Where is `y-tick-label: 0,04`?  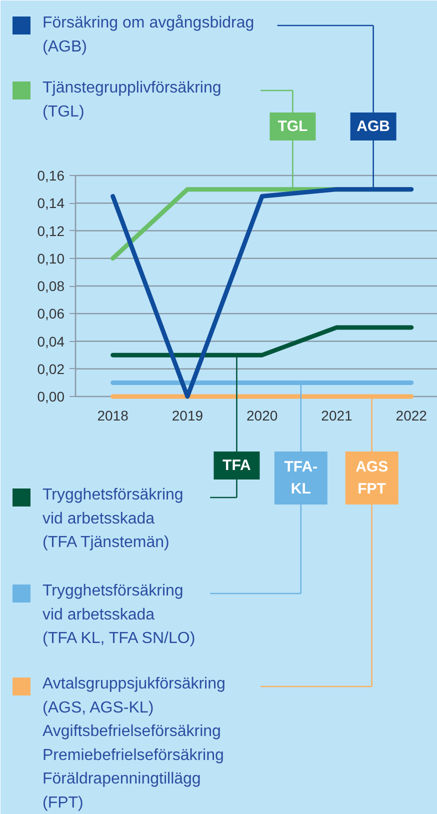 y-tick-label: 0,04 is located at coordinates (51, 341).